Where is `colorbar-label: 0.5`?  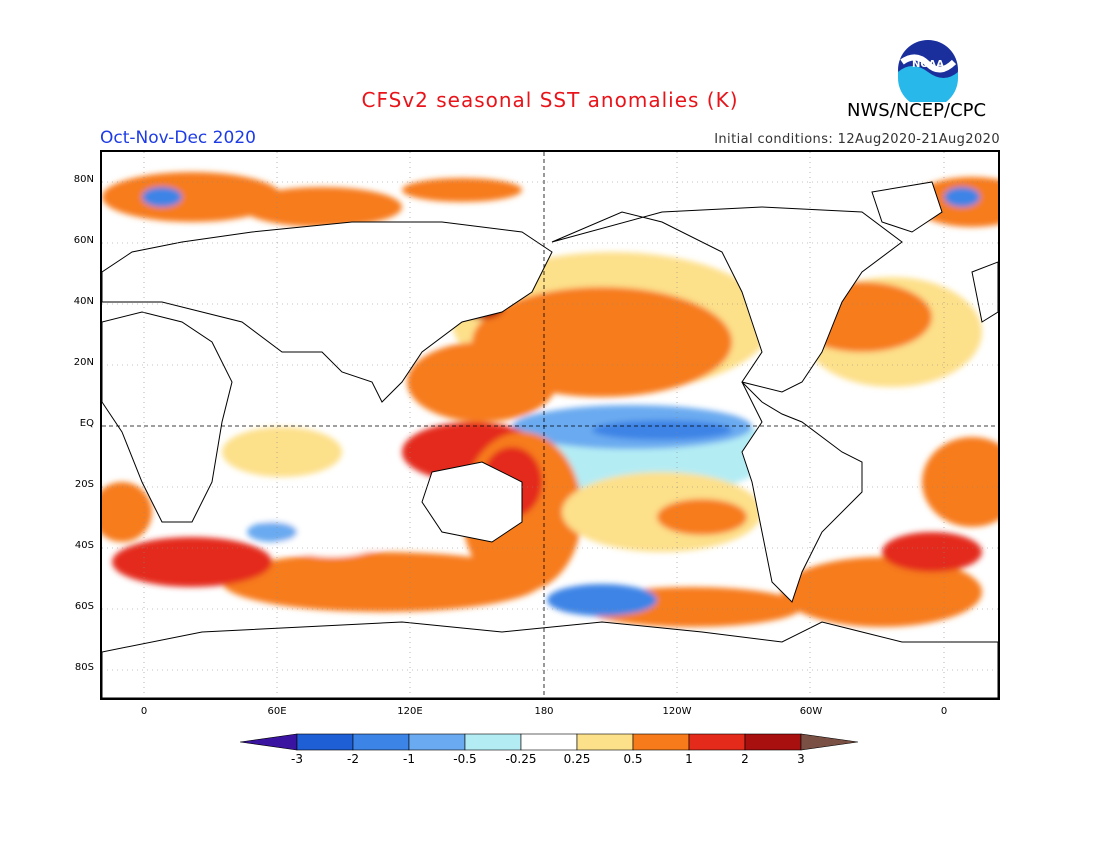
colorbar-label: 0.5 is located at coordinates (633, 759).